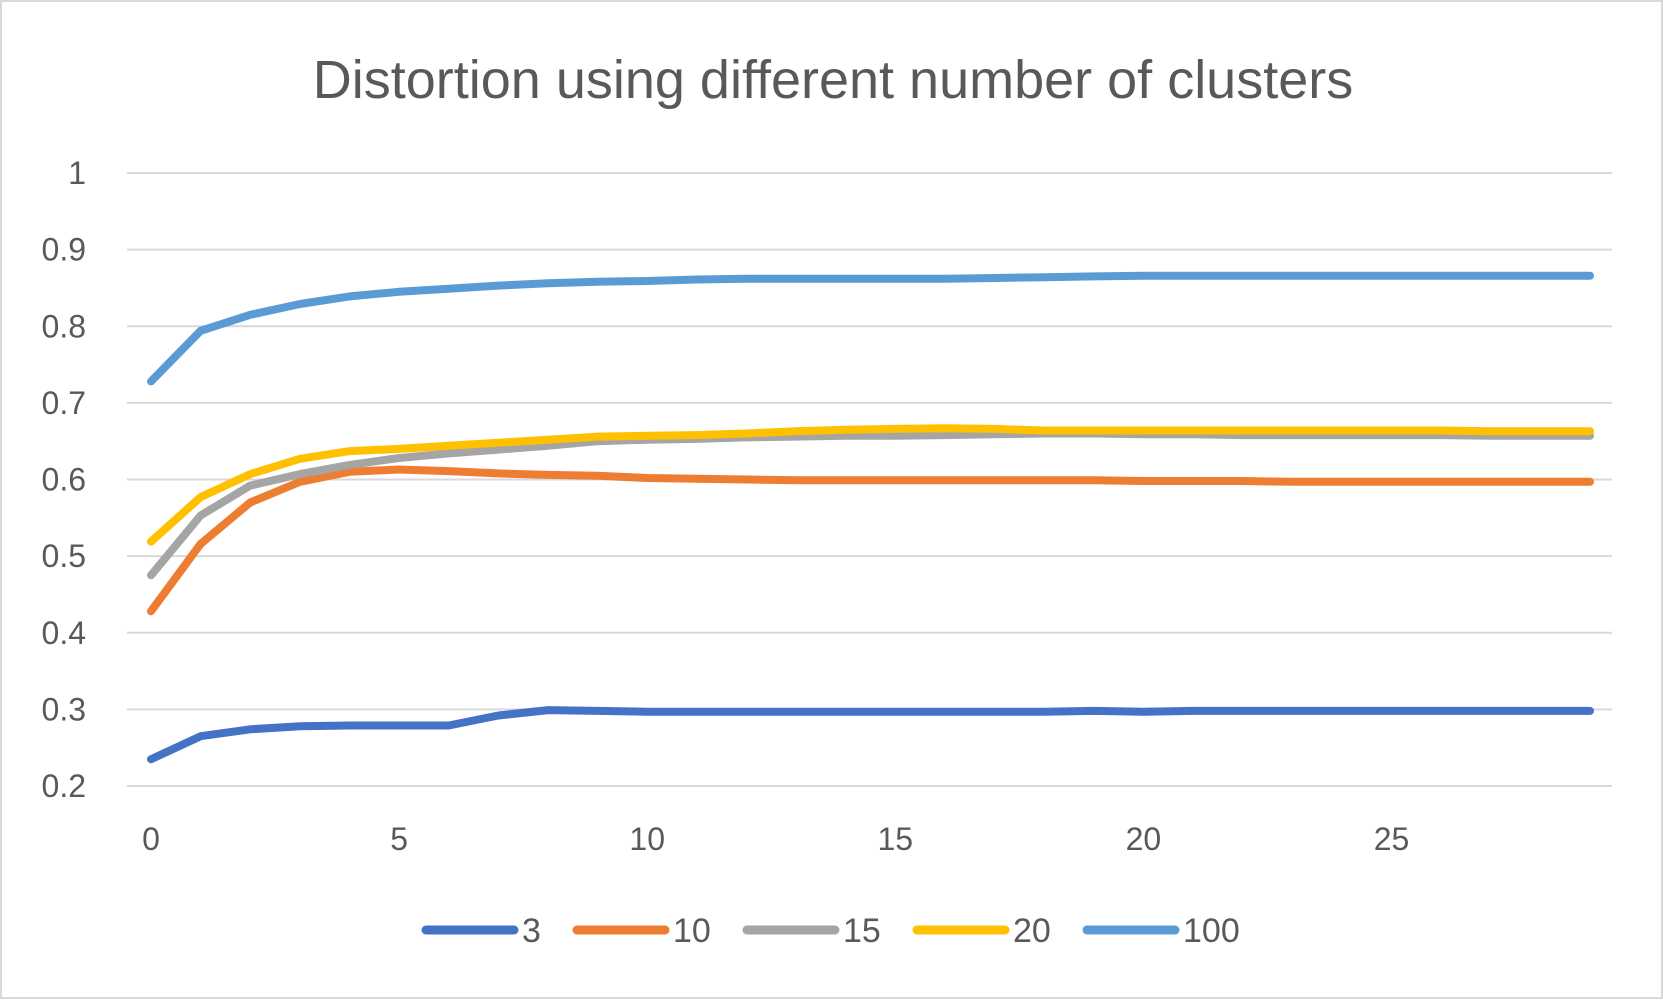  I want to click on y-tick-label: 0.5, so click(64, 556).